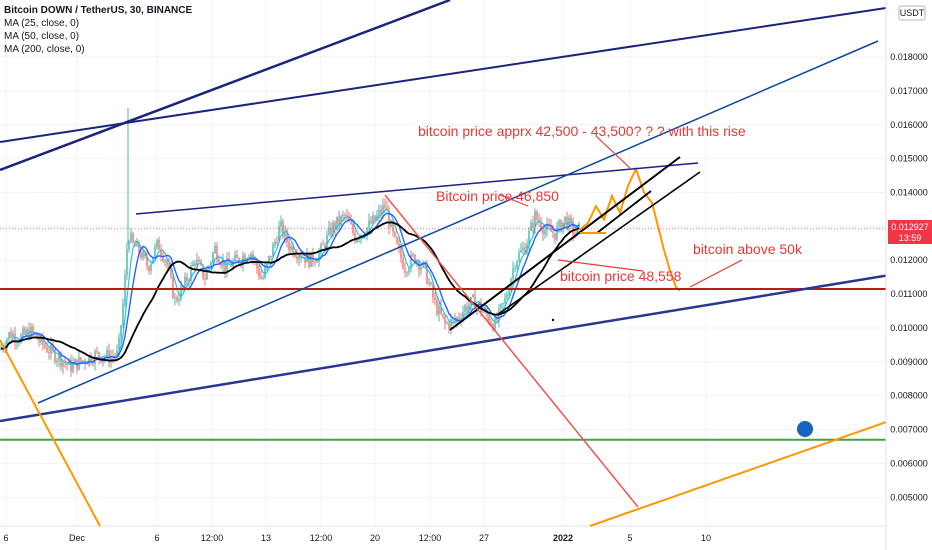 Image resolution: width=932 pixels, height=550 pixels. What do you see at coordinates (98, 10) in the screenshot?
I see `symbol-title: Bitcoin DOWN / TetherUS, 30, BINANCE` at bounding box center [98, 10].